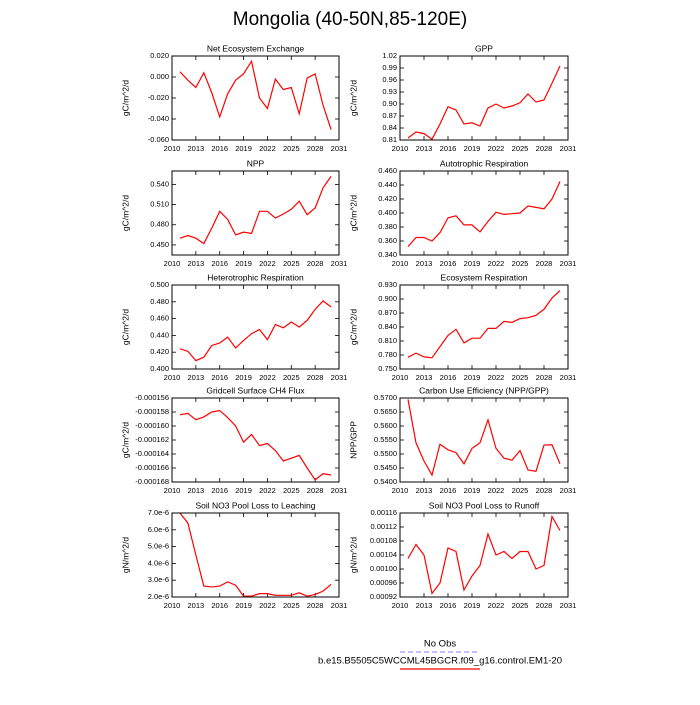 The height and width of the screenshot is (705, 700). What do you see at coordinates (158, 596) in the screenshot?
I see `y-tick-label: 2.0e-6` at bounding box center [158, 596].